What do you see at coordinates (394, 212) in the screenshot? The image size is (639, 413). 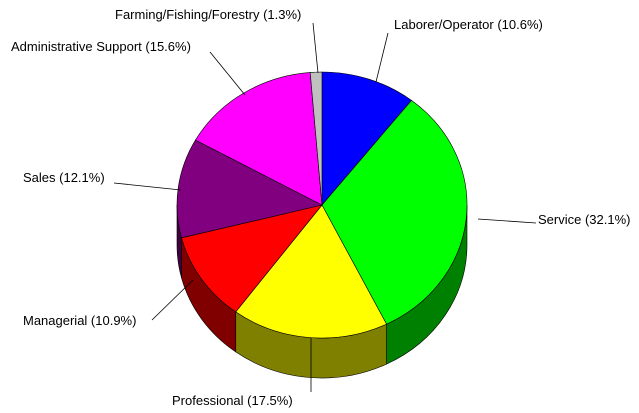 I see `pie-slice-service` at bounding box center [394, 212].